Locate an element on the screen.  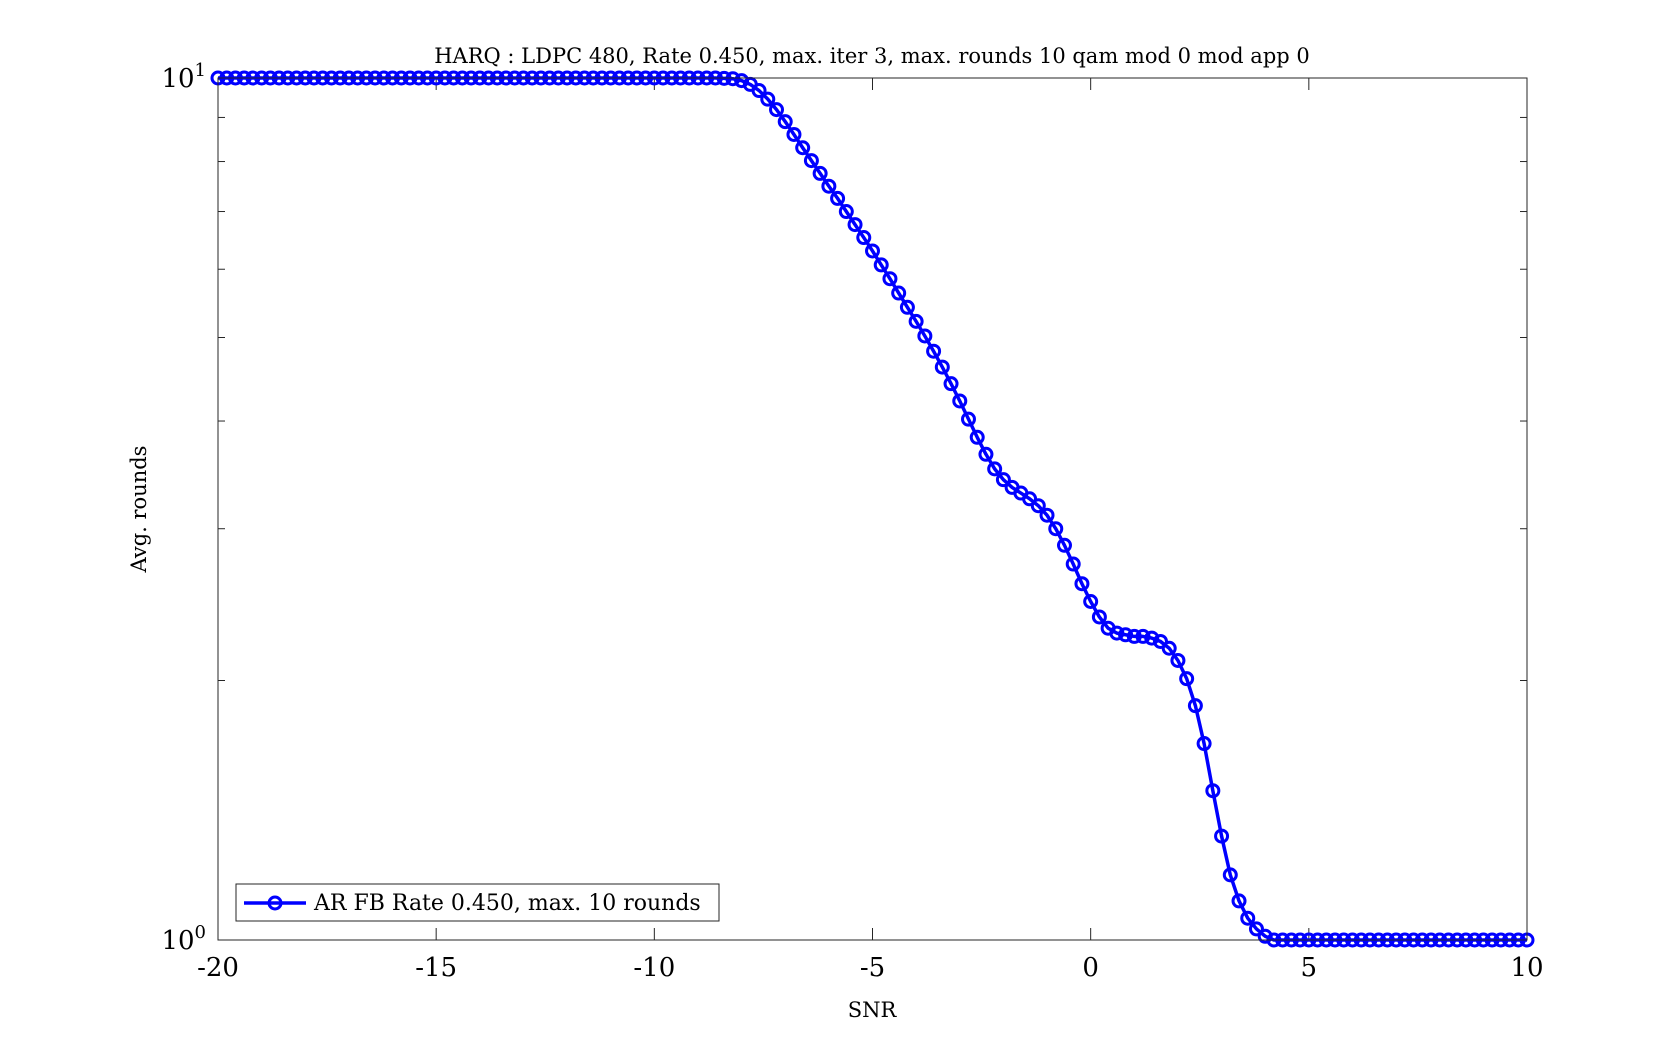
legend-marker-sample is located at coordinates (275, 903).